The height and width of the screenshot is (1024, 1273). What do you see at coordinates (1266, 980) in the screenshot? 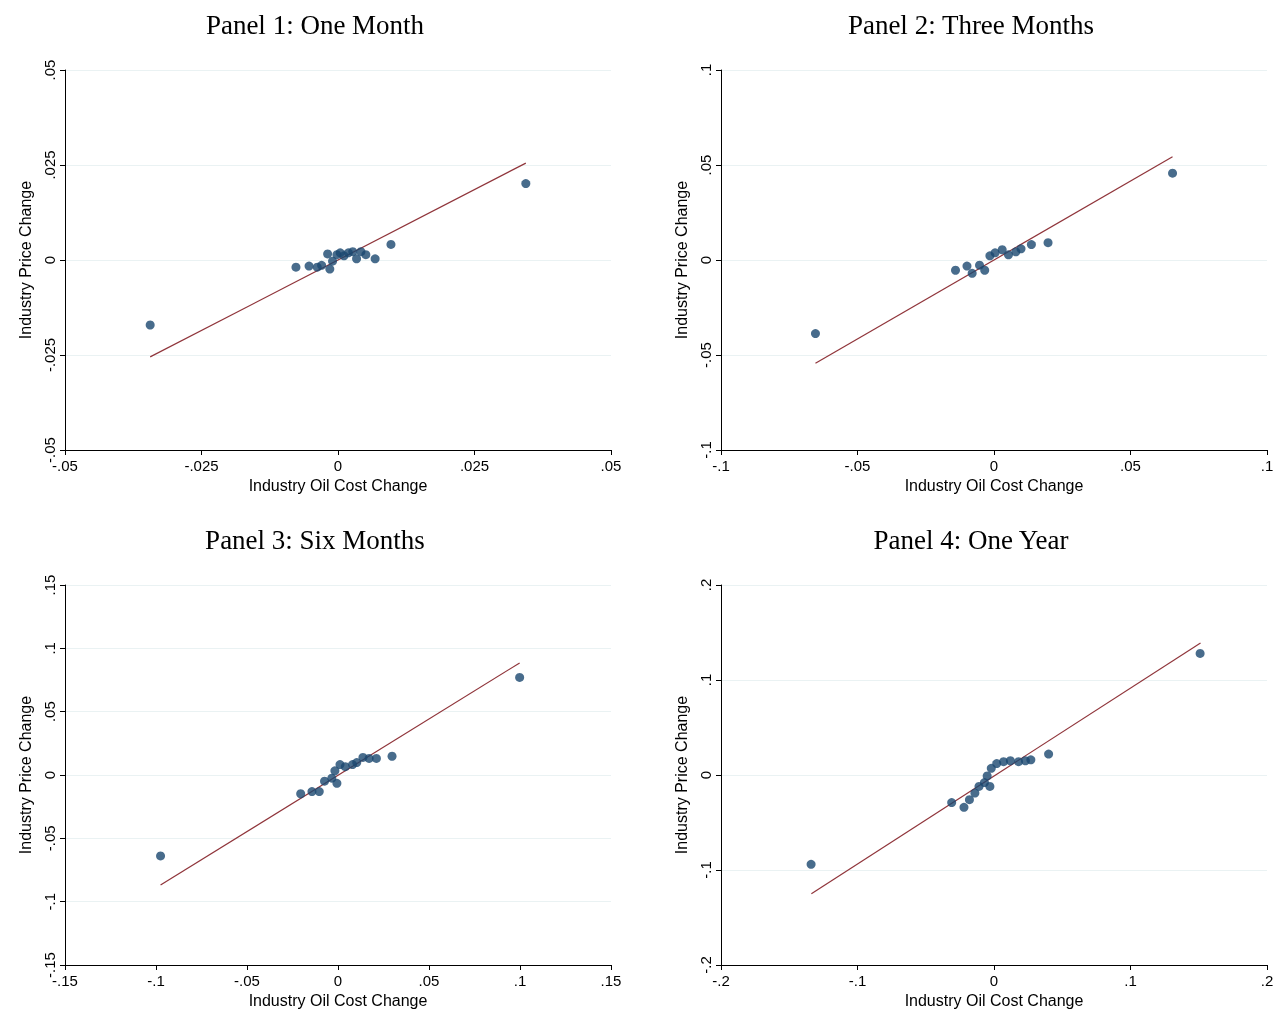
I see `x-tick-label: .2` at bounding box center [1266, 980].